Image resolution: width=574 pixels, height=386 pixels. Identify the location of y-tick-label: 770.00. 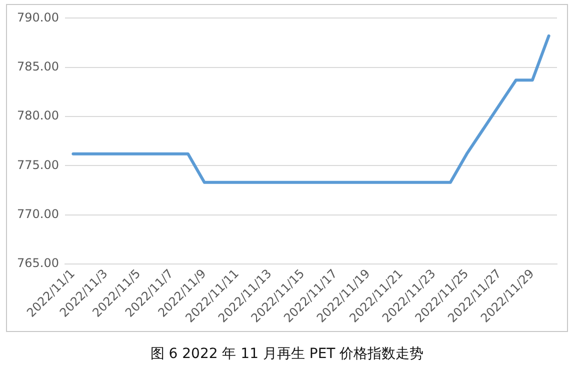
(37, 213).